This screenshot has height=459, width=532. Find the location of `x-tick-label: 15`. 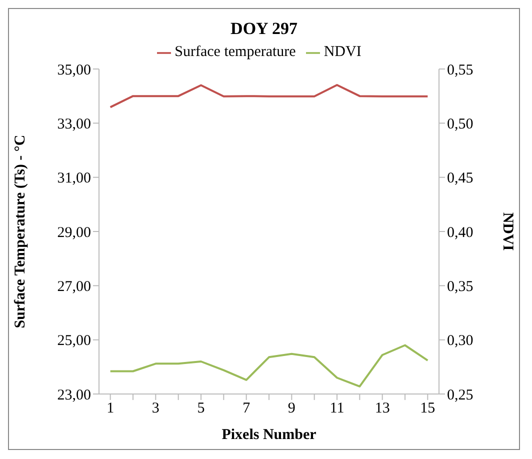

x-tick-label: 15 is located at coordinates (428, 408).